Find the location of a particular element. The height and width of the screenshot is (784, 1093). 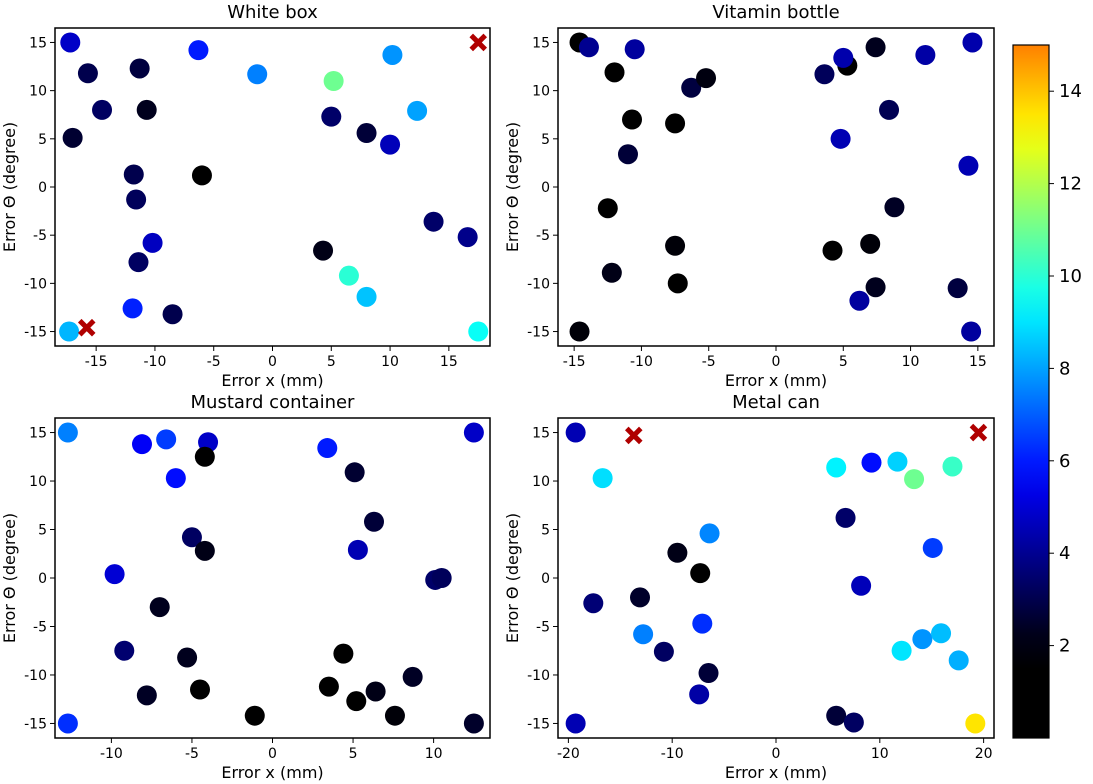

colorbar: 2 4 6 8 10 12 14 is located at coordinates (1047, 391).